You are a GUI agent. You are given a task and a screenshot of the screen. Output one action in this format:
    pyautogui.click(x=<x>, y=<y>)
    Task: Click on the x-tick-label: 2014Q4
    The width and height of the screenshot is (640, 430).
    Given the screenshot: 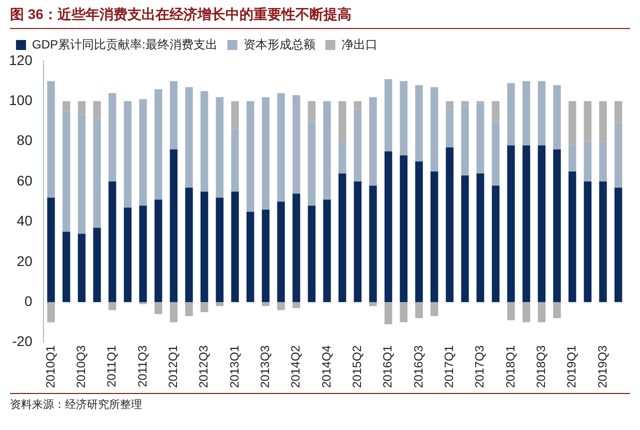 What is the action you would take?
    pyautogui.click(x=326, y=366)
    